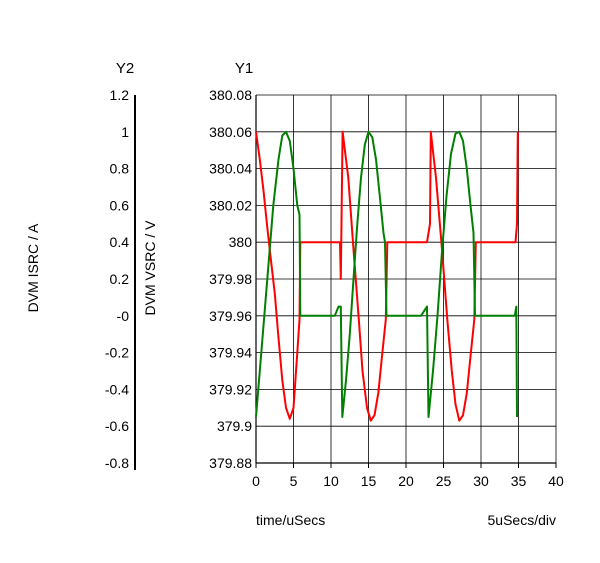  What do you see at coordinates (244, 68) in the screenshot?
I see `y1-axis-header: Y1` at bounding box center [244, 68].